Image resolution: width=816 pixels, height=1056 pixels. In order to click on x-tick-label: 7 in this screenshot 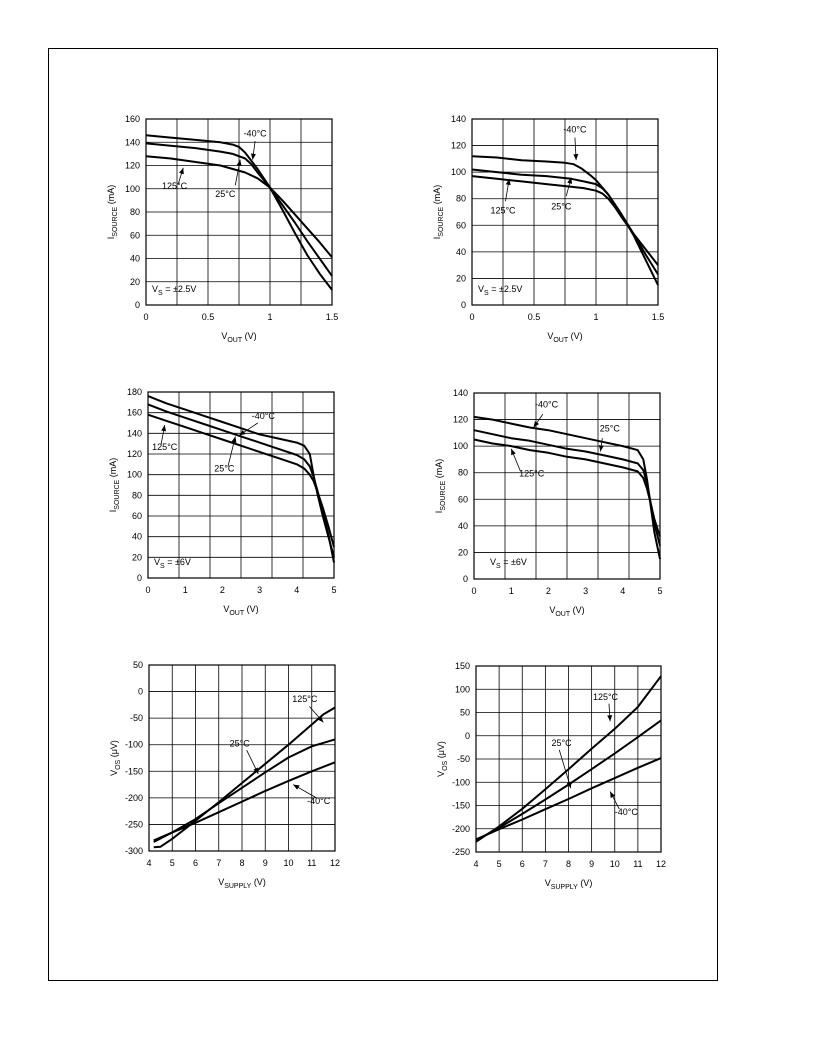, I will do `click(218, 863)`.